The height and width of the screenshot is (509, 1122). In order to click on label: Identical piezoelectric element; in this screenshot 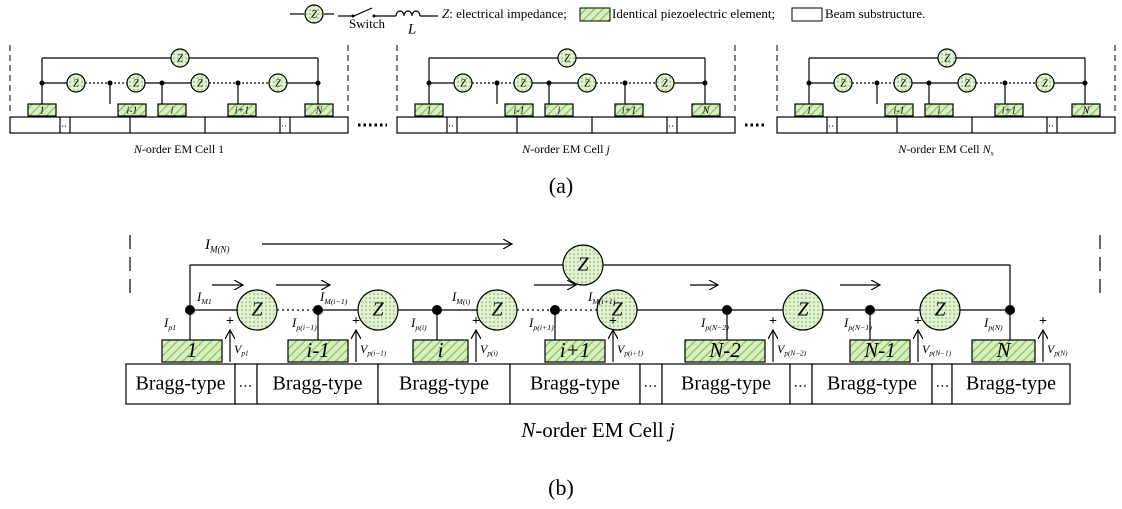, I will do `click(693, 13)`.